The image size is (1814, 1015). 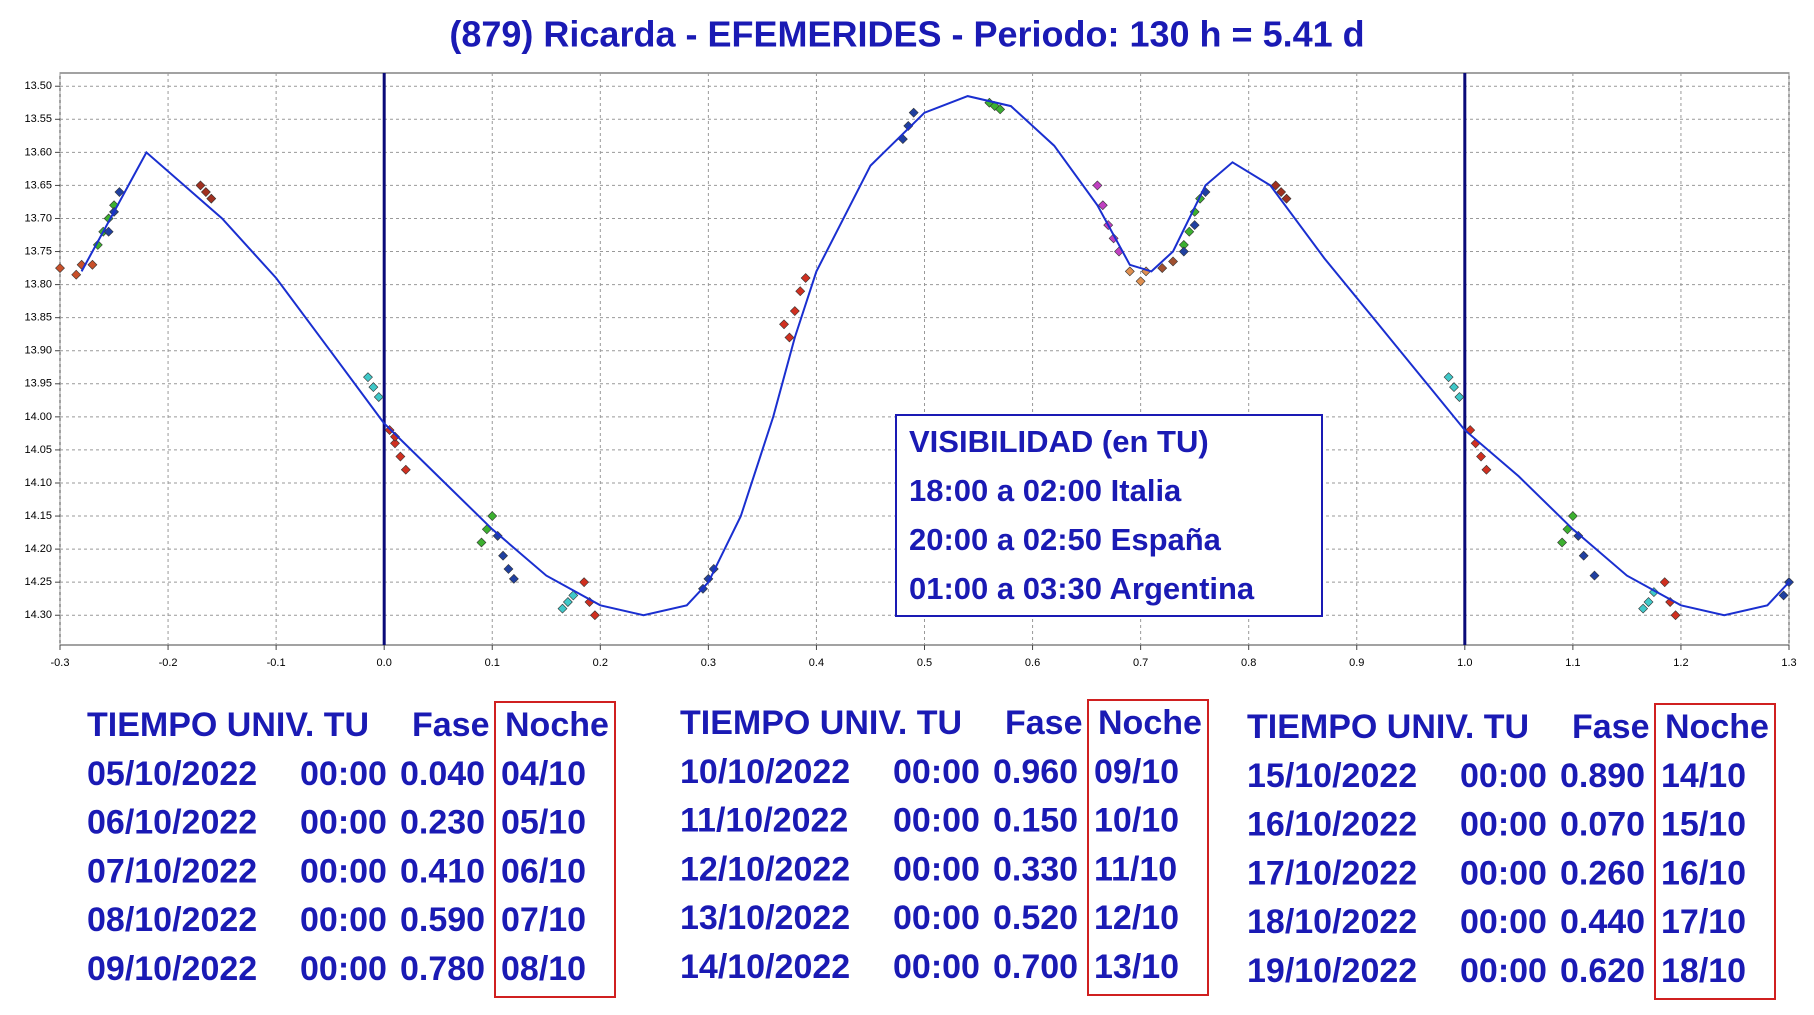 What do you see at coordinates (172, 871) in the screenshot?
I see `table-cell: 07/10/2022` at bounding box center [172, 871].